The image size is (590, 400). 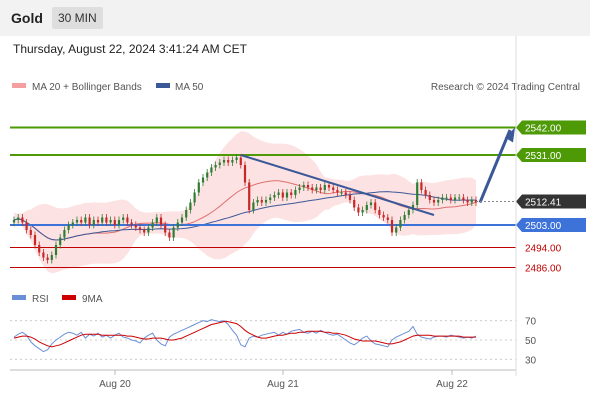 I want to click on x-tick-label-0: Aug 20, so click(x=115, y=384).